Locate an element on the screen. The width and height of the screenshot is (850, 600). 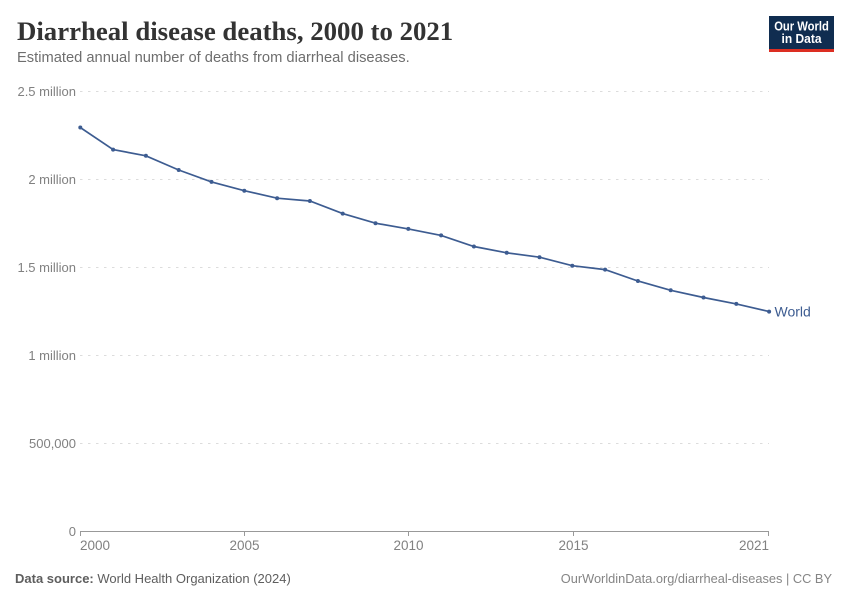
svg-text: 1.5 million is located at coordinates (46, 267).